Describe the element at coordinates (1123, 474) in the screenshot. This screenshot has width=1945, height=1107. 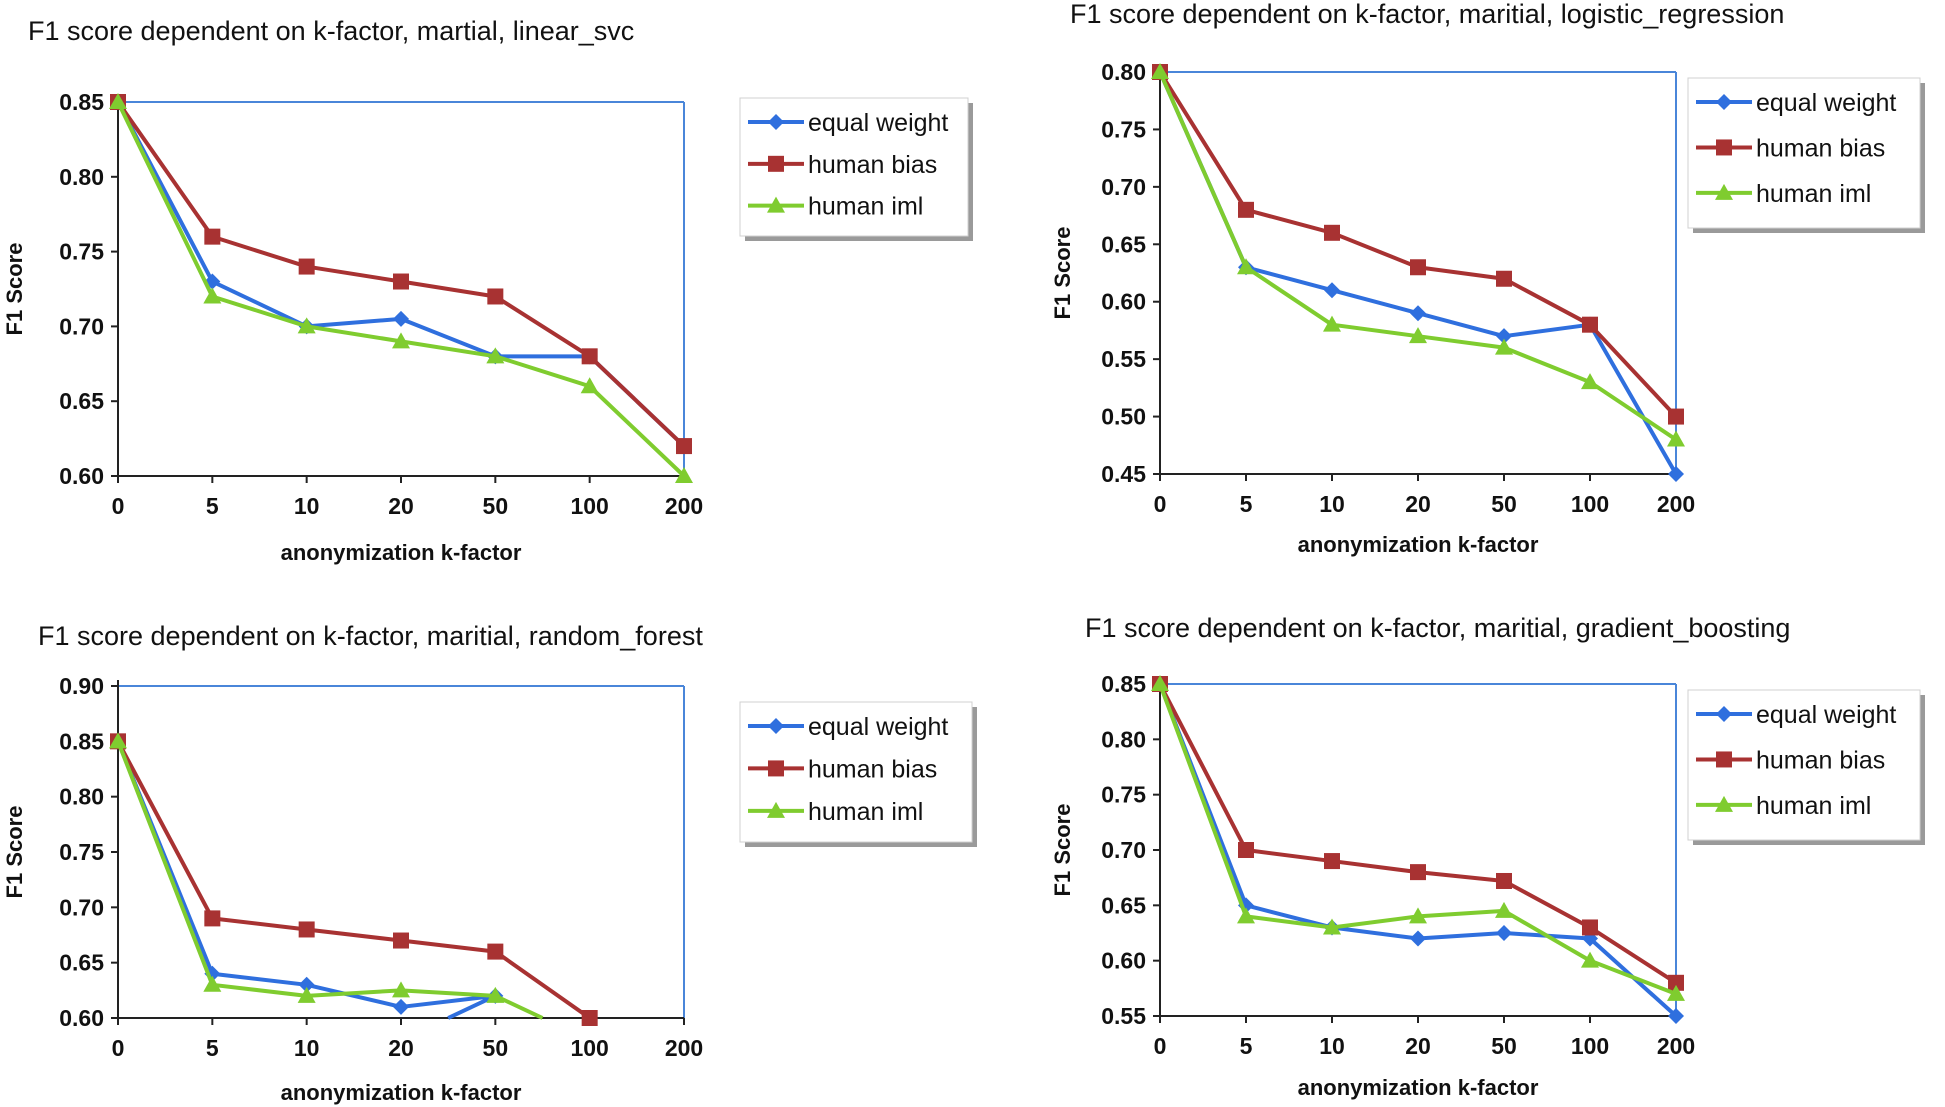
I see `y-tick-label: 0.45` at that location.